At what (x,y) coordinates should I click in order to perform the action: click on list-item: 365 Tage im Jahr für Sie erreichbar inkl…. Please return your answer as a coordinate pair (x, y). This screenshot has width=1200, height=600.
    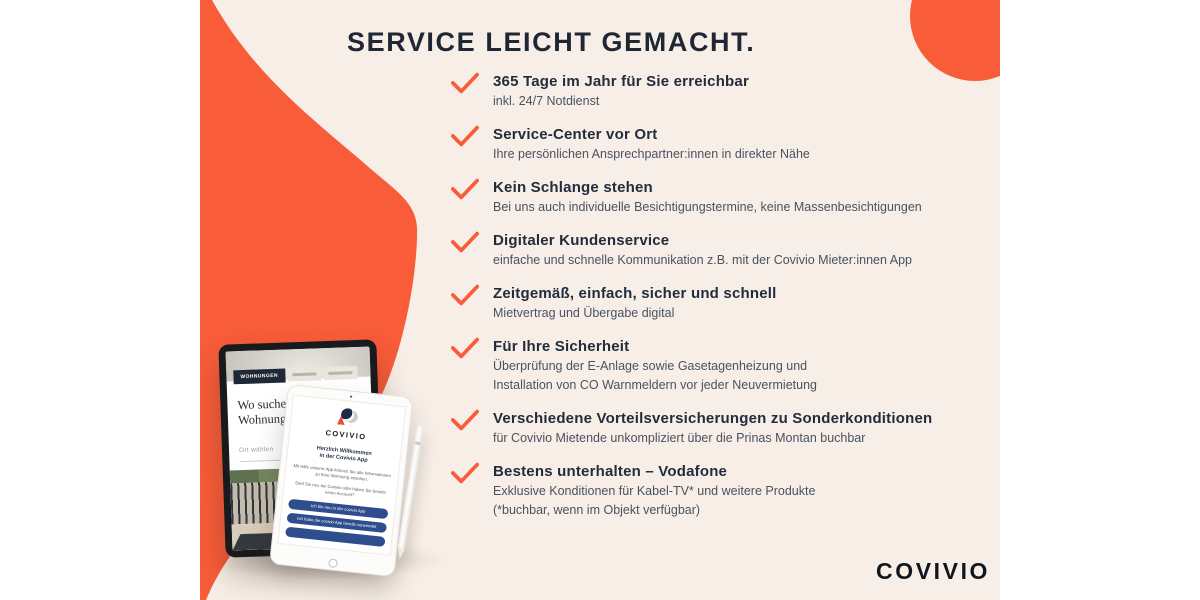
    Looking at the image, I should click on (712, 91).